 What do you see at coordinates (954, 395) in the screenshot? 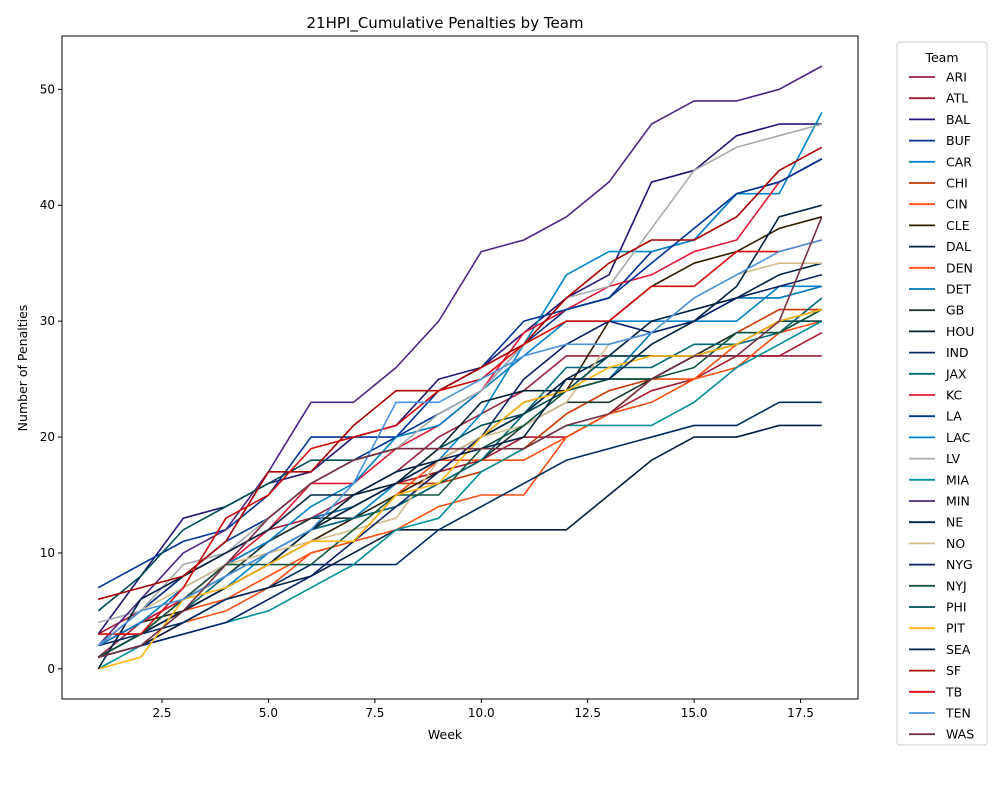
I see `legend-label: KC` at bounding box center [954, 395].